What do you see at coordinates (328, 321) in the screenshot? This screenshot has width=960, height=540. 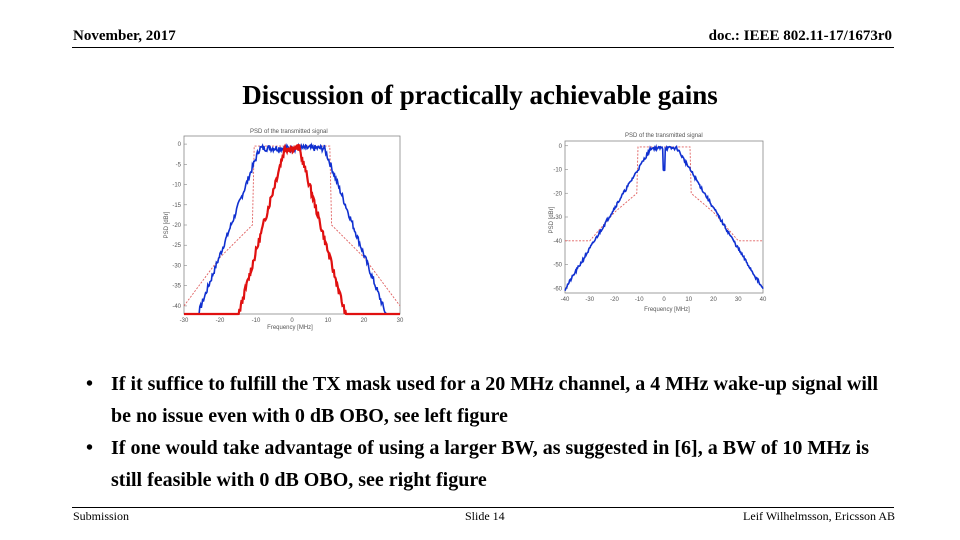 I see `left-xtick-label: 10` at bounding box center [328, 321].